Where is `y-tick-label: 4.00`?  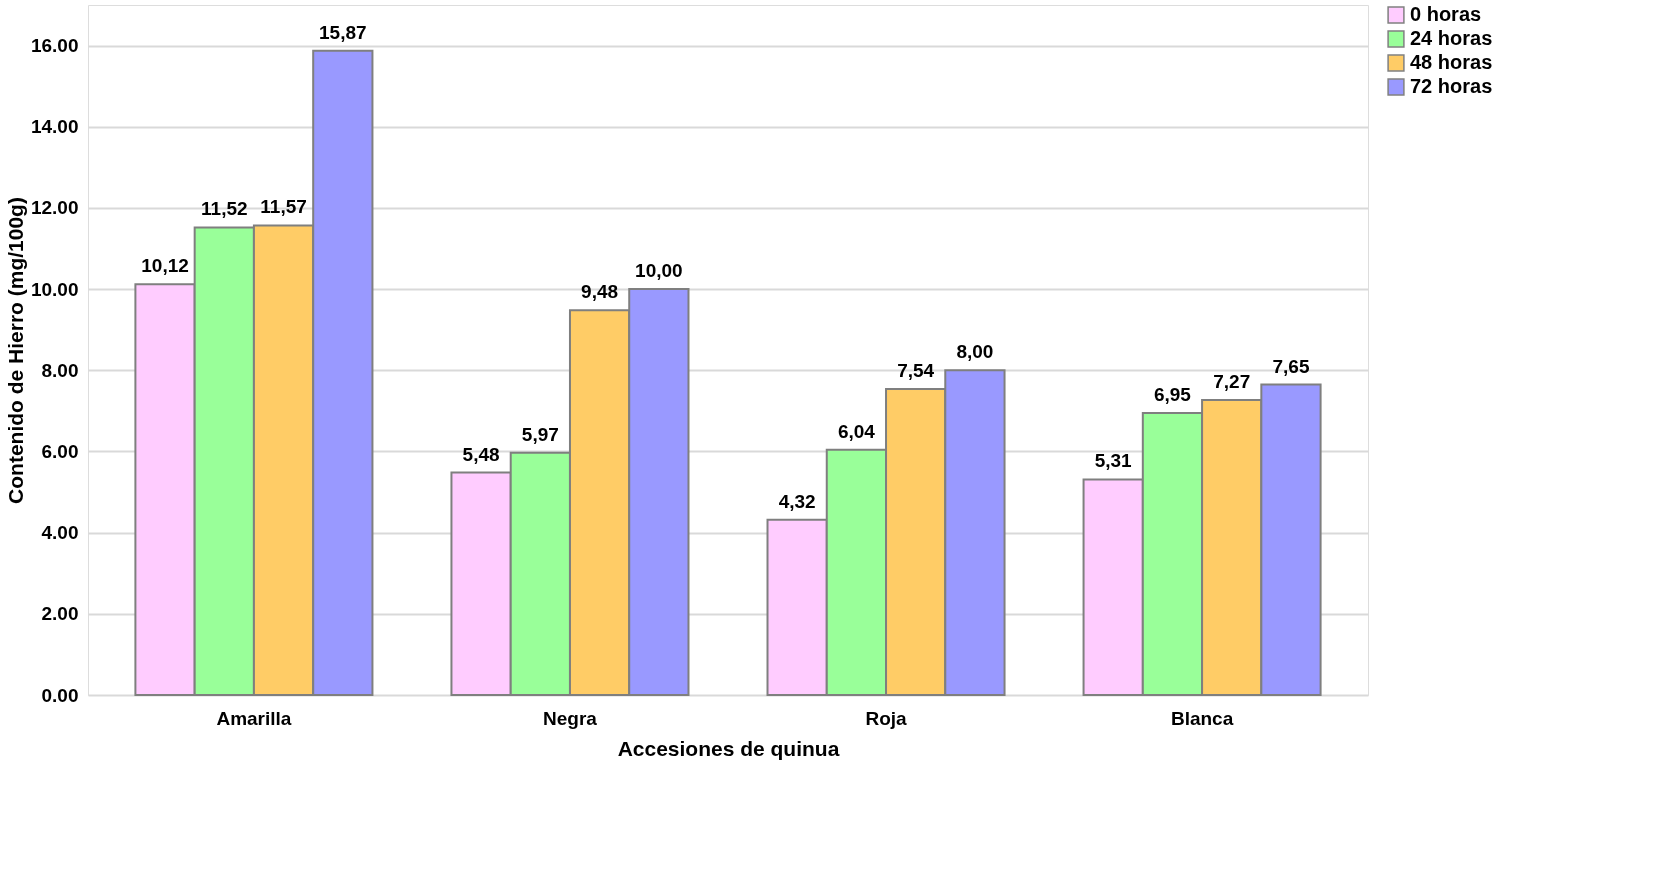
y-tick-label: 4.00 is located at coordinates (60, 533).